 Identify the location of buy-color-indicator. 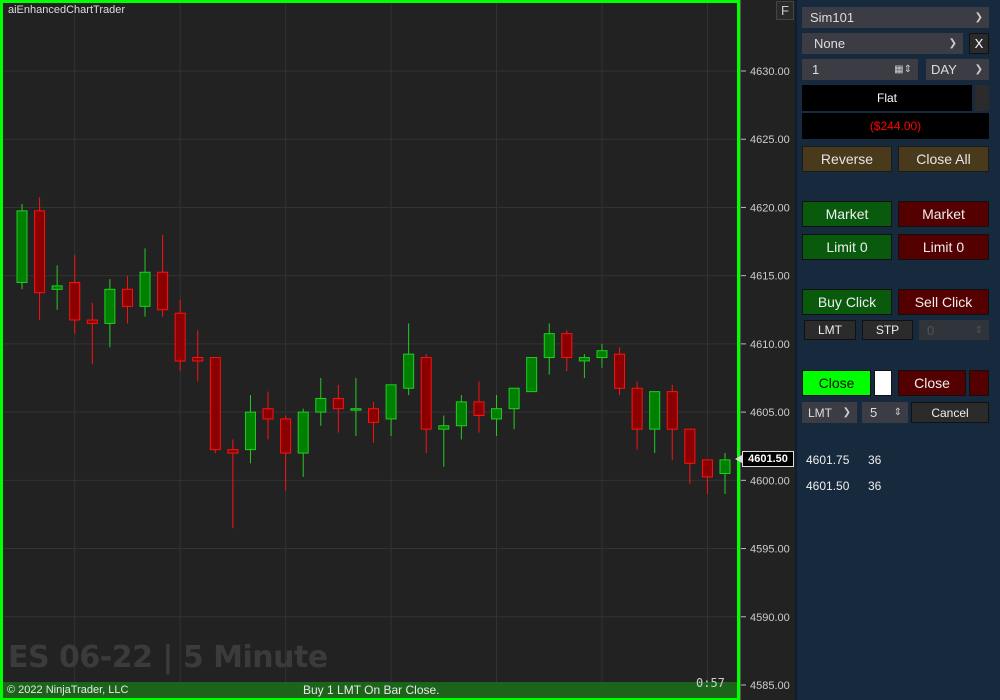
(883, 383).